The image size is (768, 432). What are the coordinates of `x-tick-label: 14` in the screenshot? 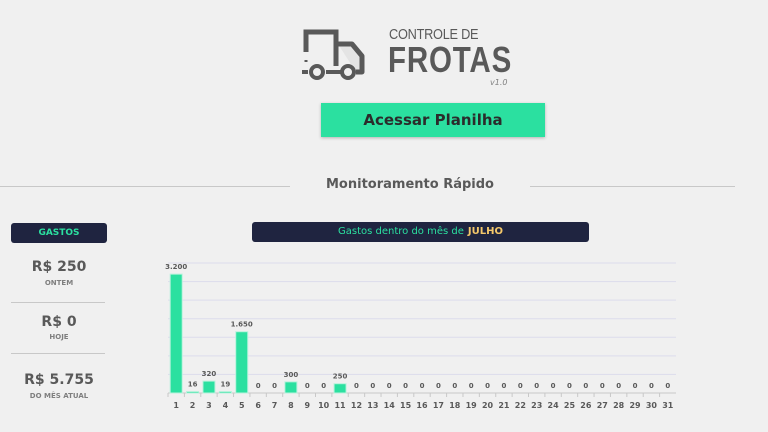 It's located at (390, 405).